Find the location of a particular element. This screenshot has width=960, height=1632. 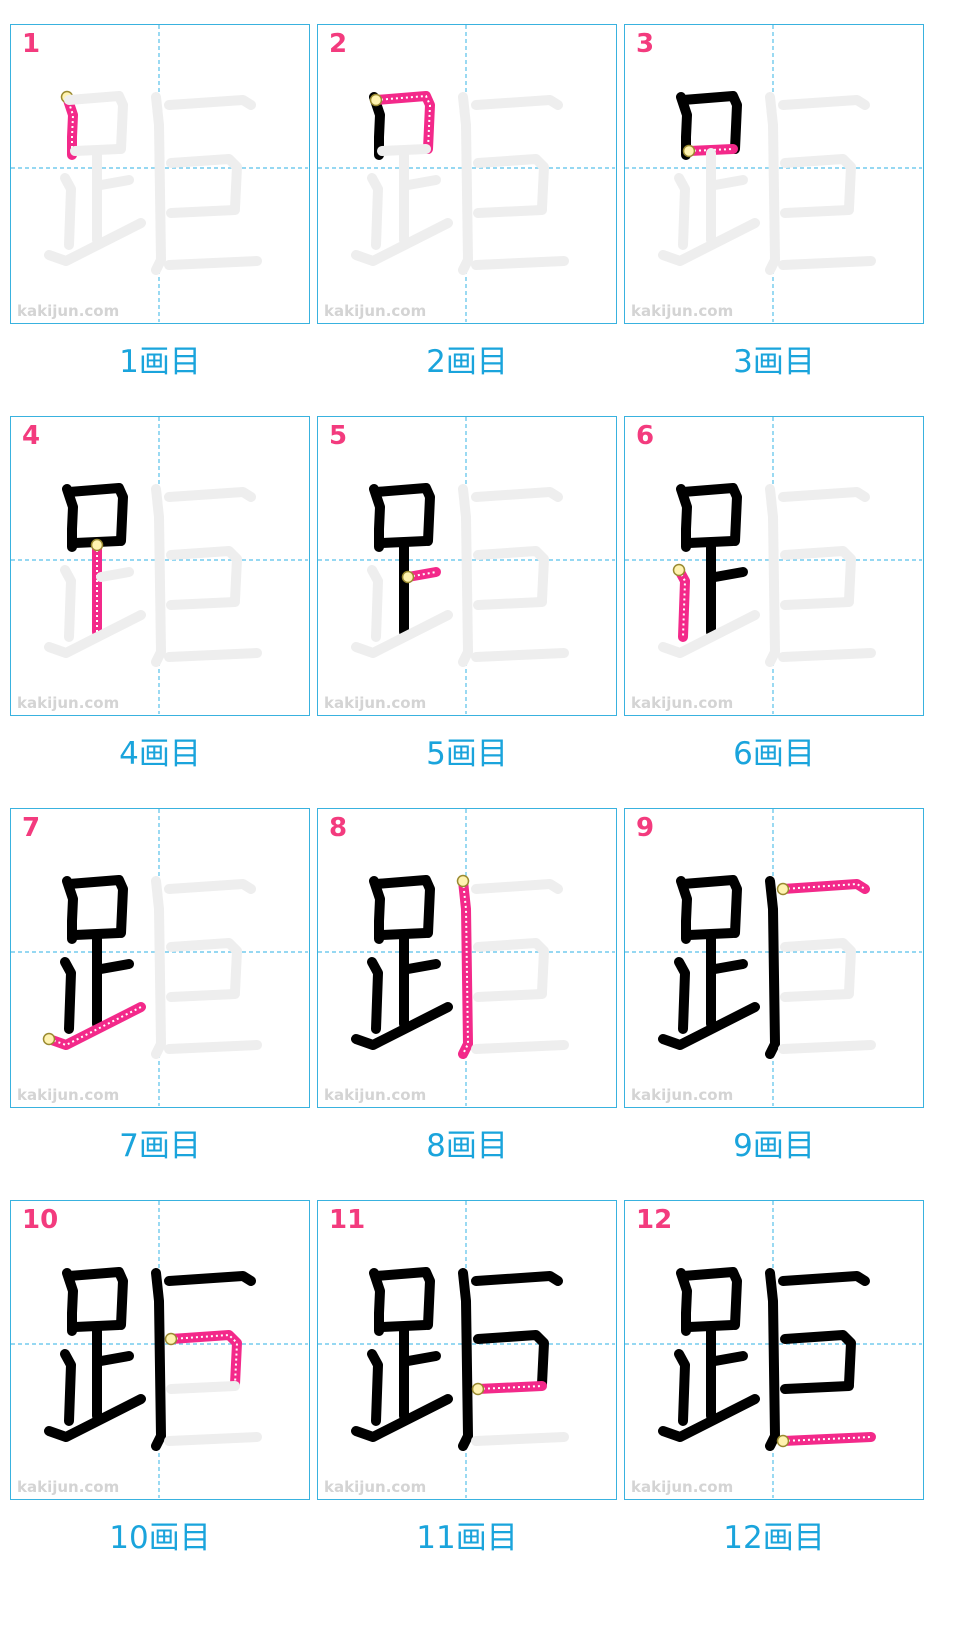

stroke-panel: 2 kakijun.com 2画目 is located at coordinates (467, 221).